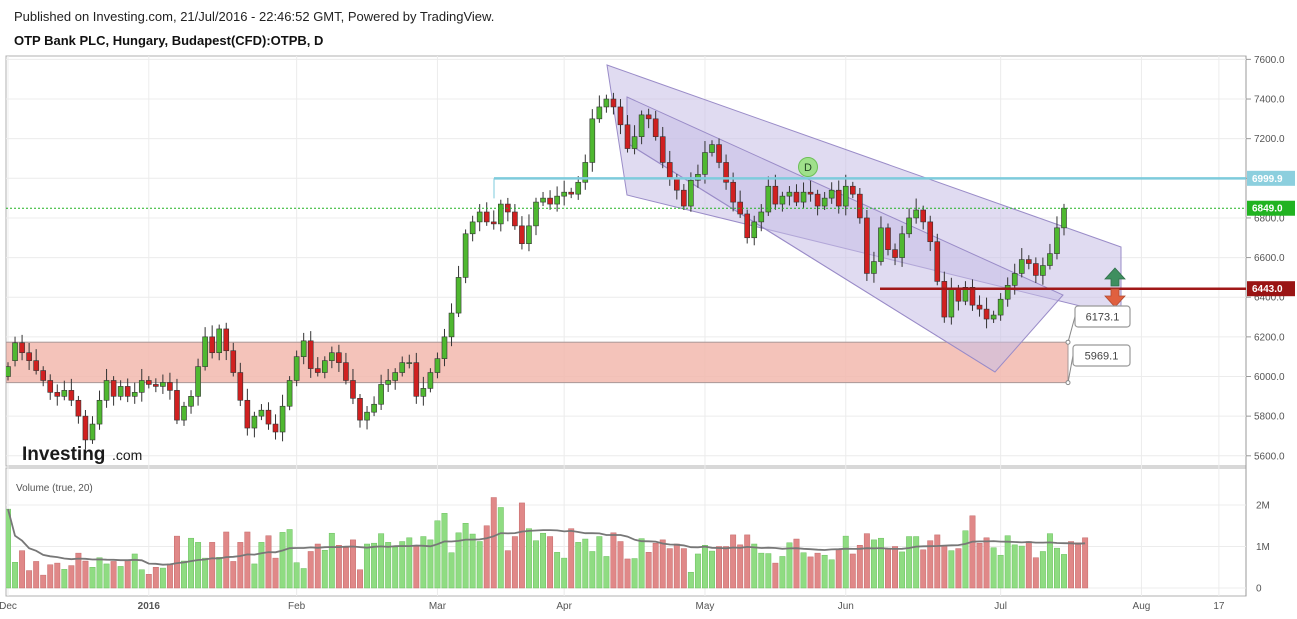  I want to click on time-tick-label: Jun, so click(846, 606).